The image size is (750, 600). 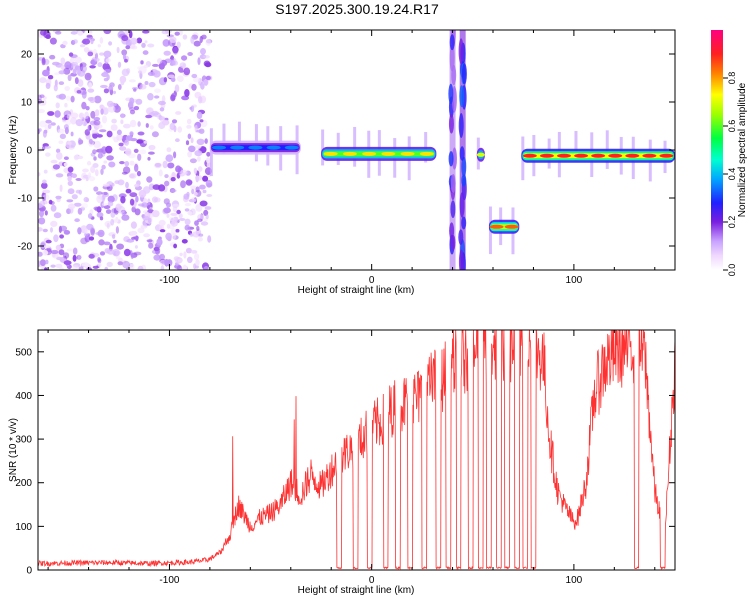 I want to click on tone-smear, so click(x=323, y=147).